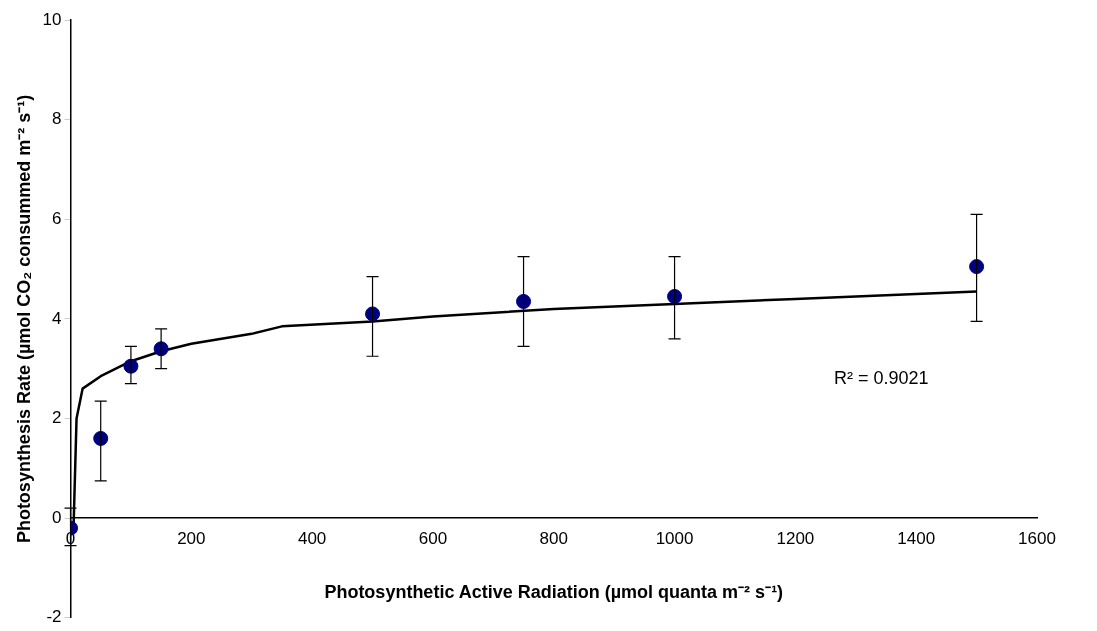 This screenshot has width=1097, height=631. Describe the element at coordinates (57, 218) in the screenshot. I see `y-tick-label: 6` at that location.